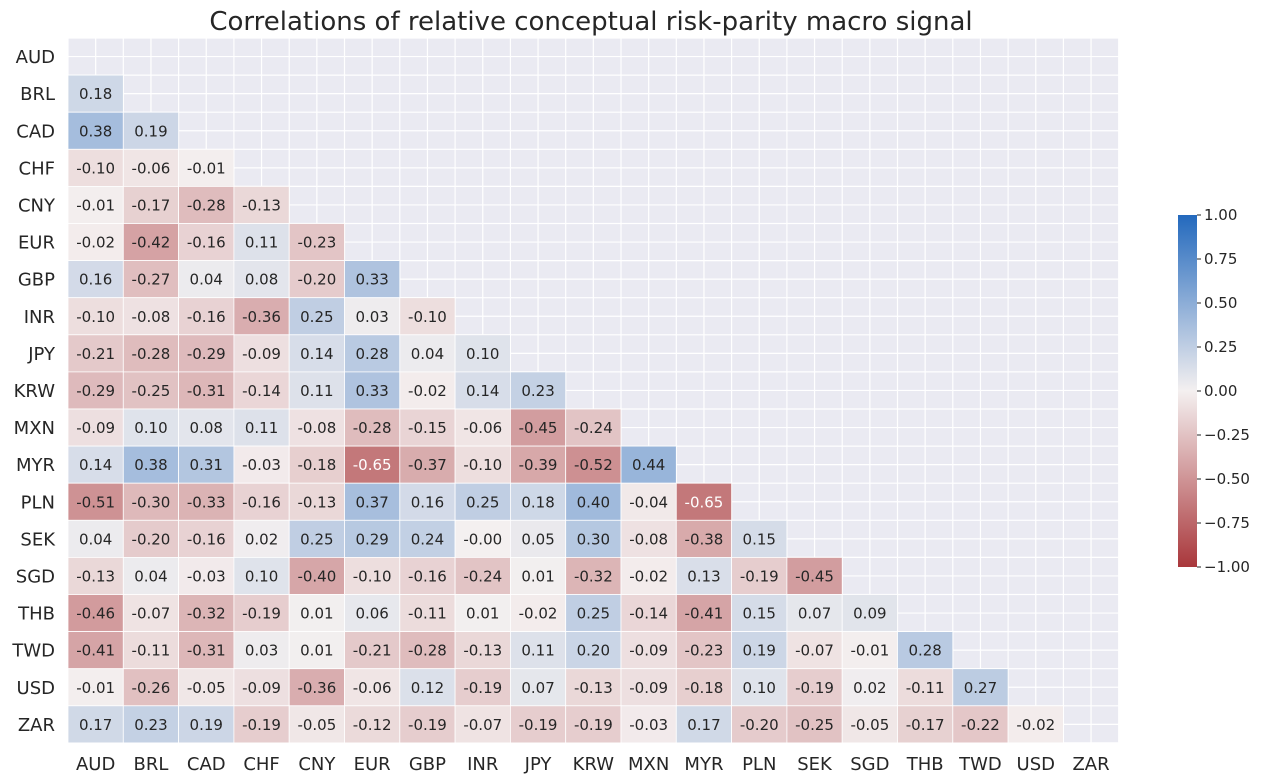 Image resolution: width=1261 pixels, height=784 pixels. Describe the element at coordinates (1036, 764) in the screenshot. I see `x-tick-label: USD` at that location.